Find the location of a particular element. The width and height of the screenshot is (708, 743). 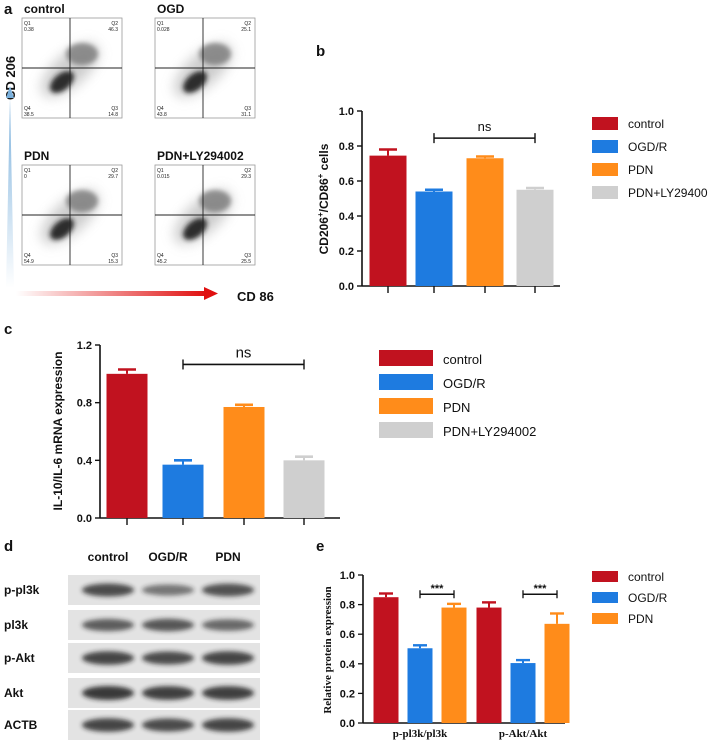

y-axis-label-part: CD206 is located at coordinates (324, 236).